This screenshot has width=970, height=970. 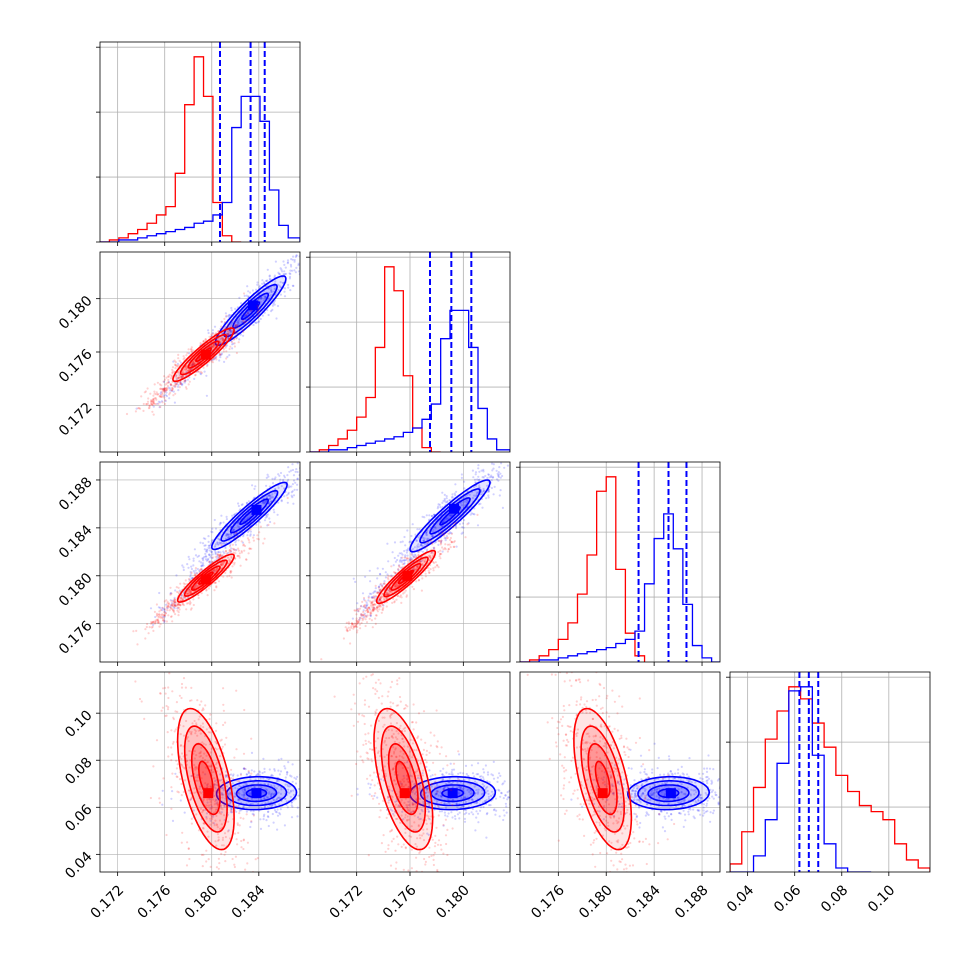 What do you see at coordinates (881, 898) in the screenshot?
I see `x-tick-label: 0.10` at bounding box center [881, 898].